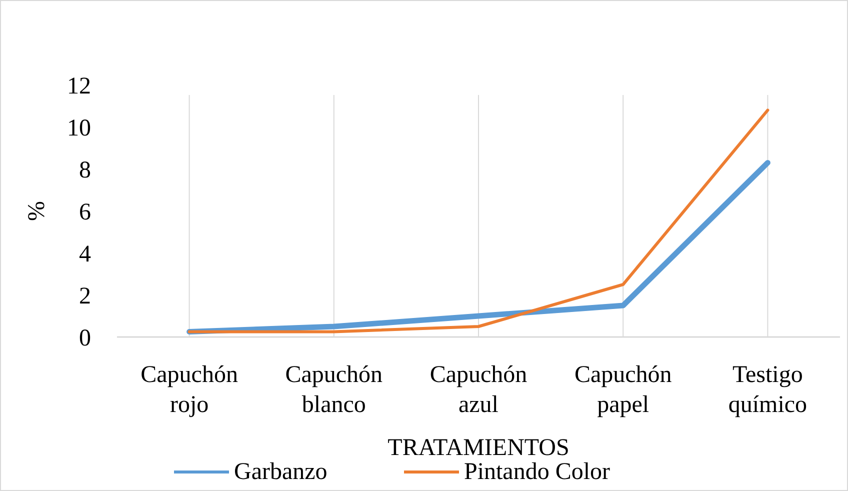  Describe the element at coordinates (85, 212) in the screenshot. I see `y-tick-label: 6` at that location.